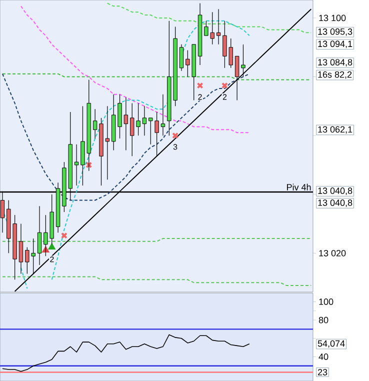 The width and height of the screenshot is (369, 381). I want to click on text: 13 094,1, so click(335, 44).